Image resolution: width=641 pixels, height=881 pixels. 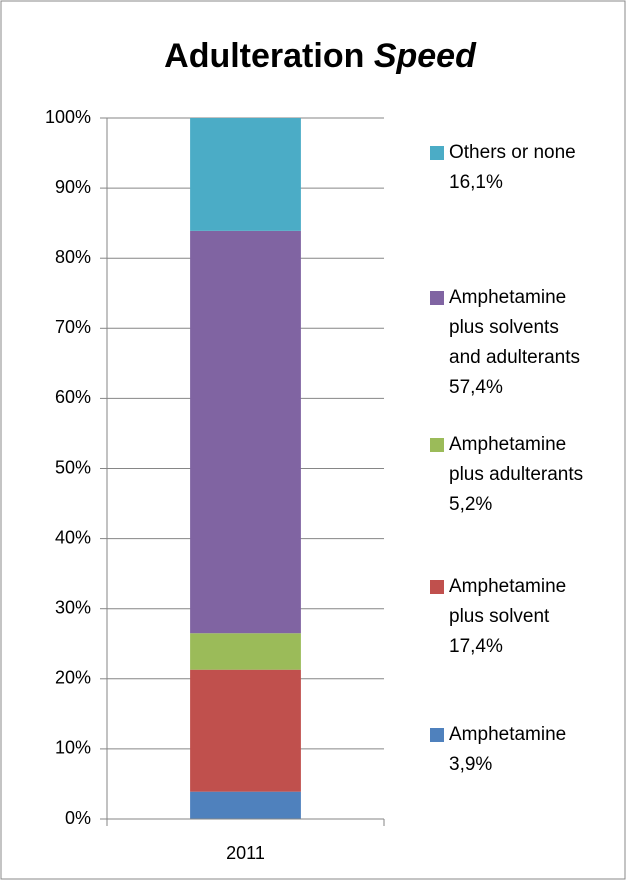 I want to click on y-tick-label: 60%, so click(x=73, y=397).